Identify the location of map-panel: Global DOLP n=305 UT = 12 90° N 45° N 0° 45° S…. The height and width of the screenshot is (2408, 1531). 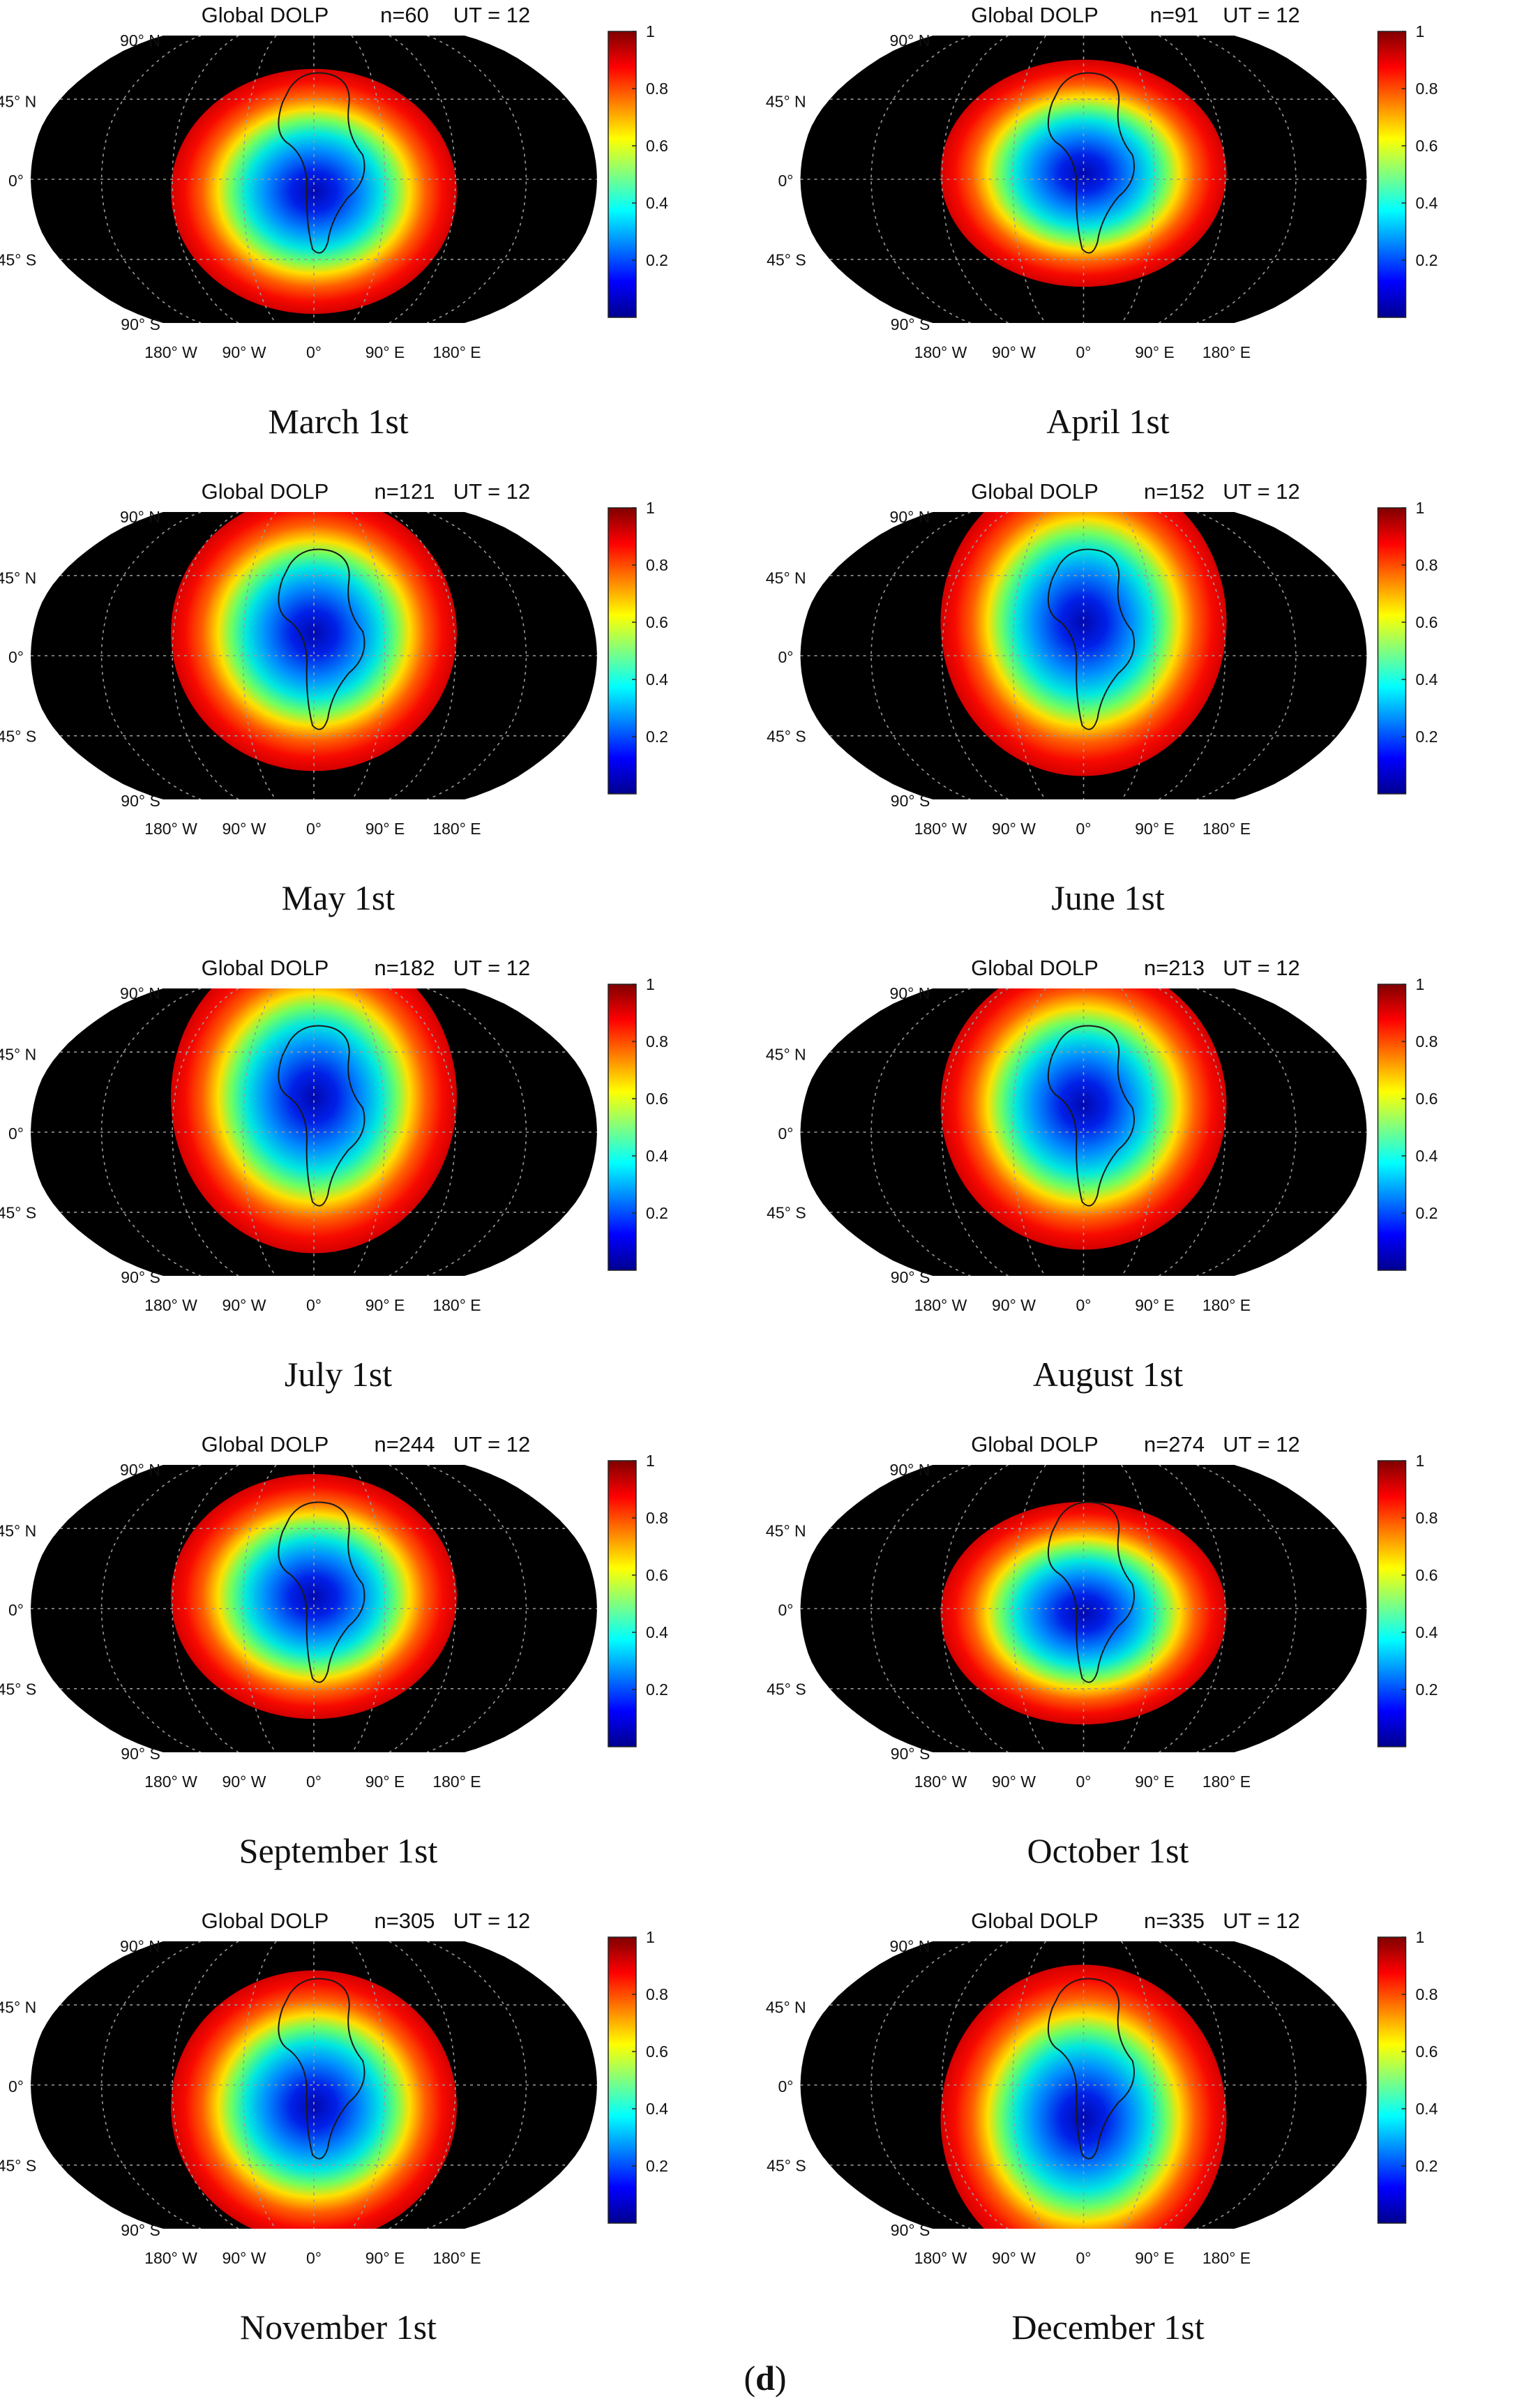
(334, 2088).